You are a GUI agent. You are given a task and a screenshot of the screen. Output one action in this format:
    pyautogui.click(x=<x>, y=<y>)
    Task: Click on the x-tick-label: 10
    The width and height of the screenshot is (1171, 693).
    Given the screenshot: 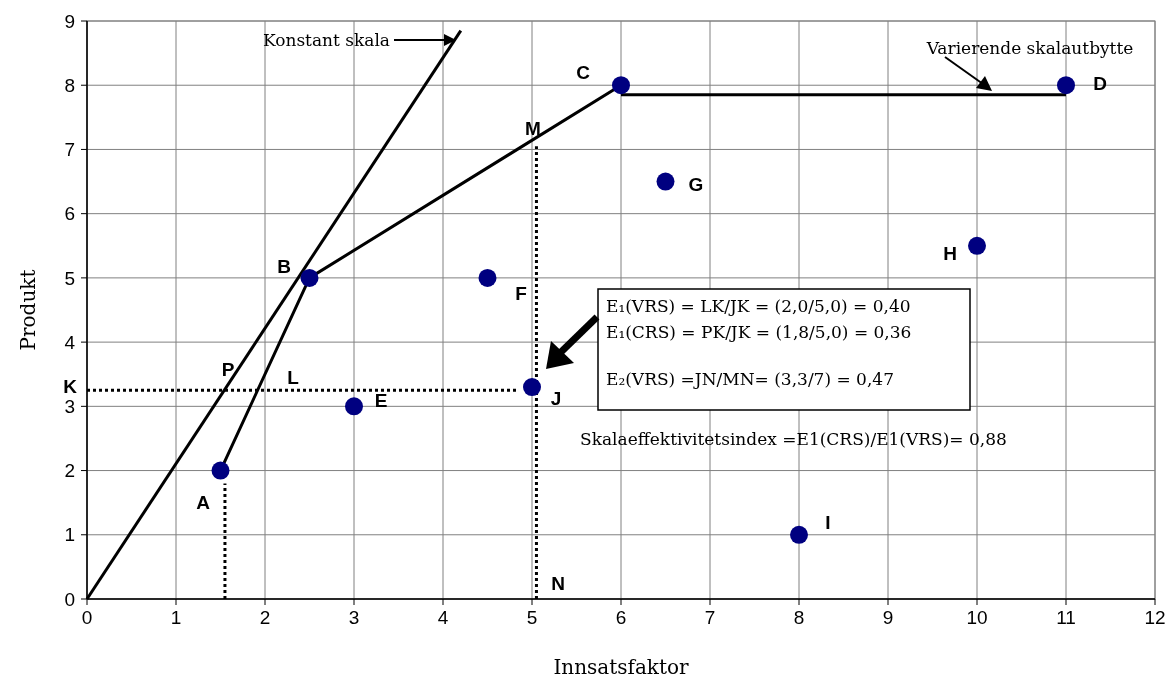 What is the action you would take?
    pyautogui.click(x=977, y=617)
    